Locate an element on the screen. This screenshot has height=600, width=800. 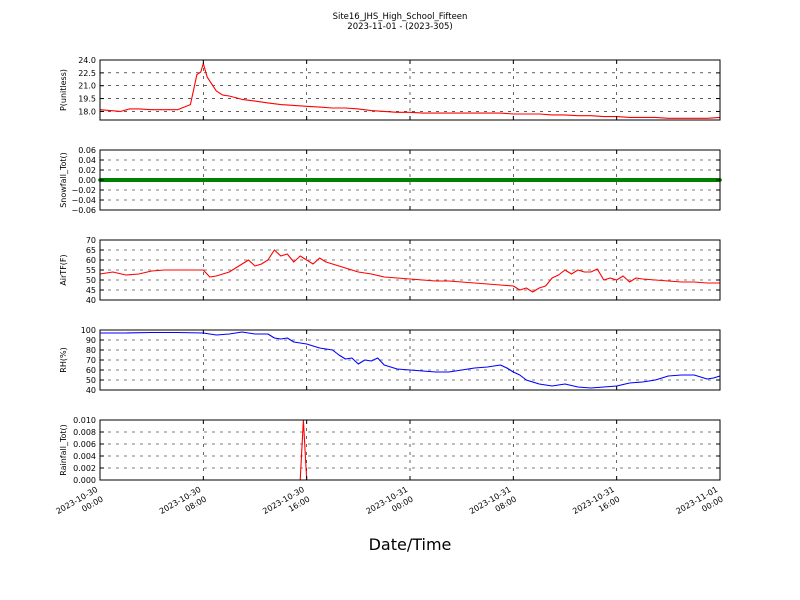
panel-3-y-axis-label: AirTF(F) is located at coordinates (63, 269).